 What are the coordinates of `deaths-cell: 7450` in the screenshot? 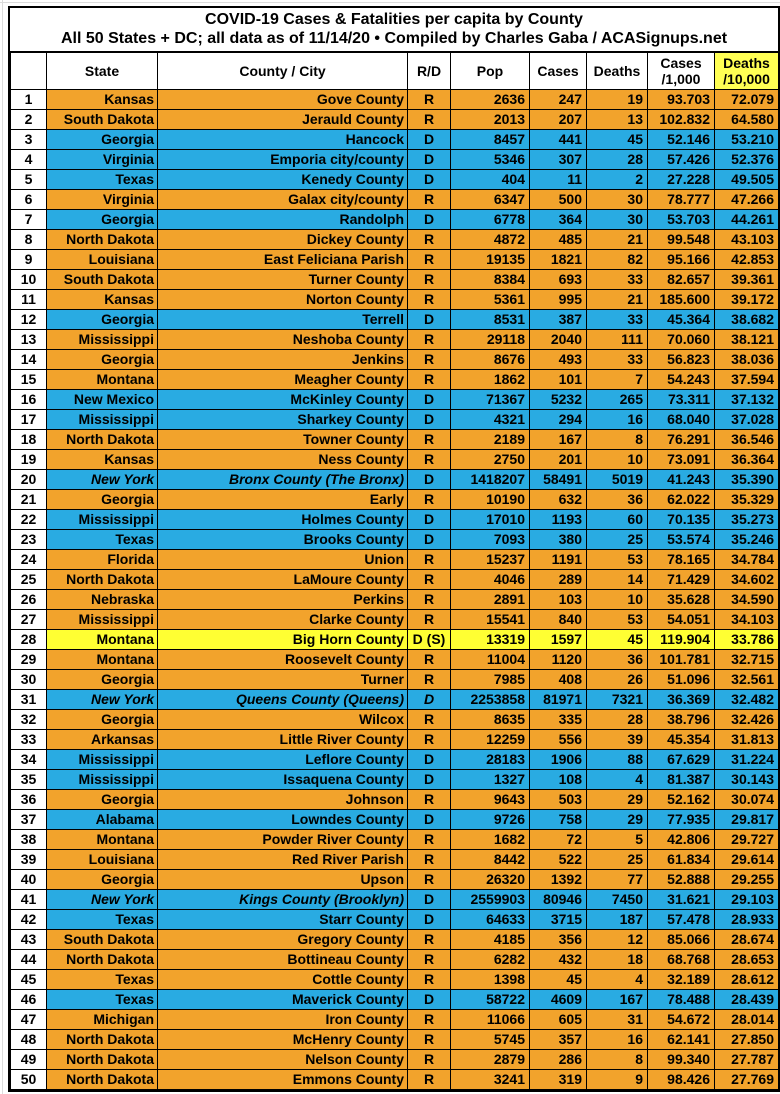 It's located at (617, 899).